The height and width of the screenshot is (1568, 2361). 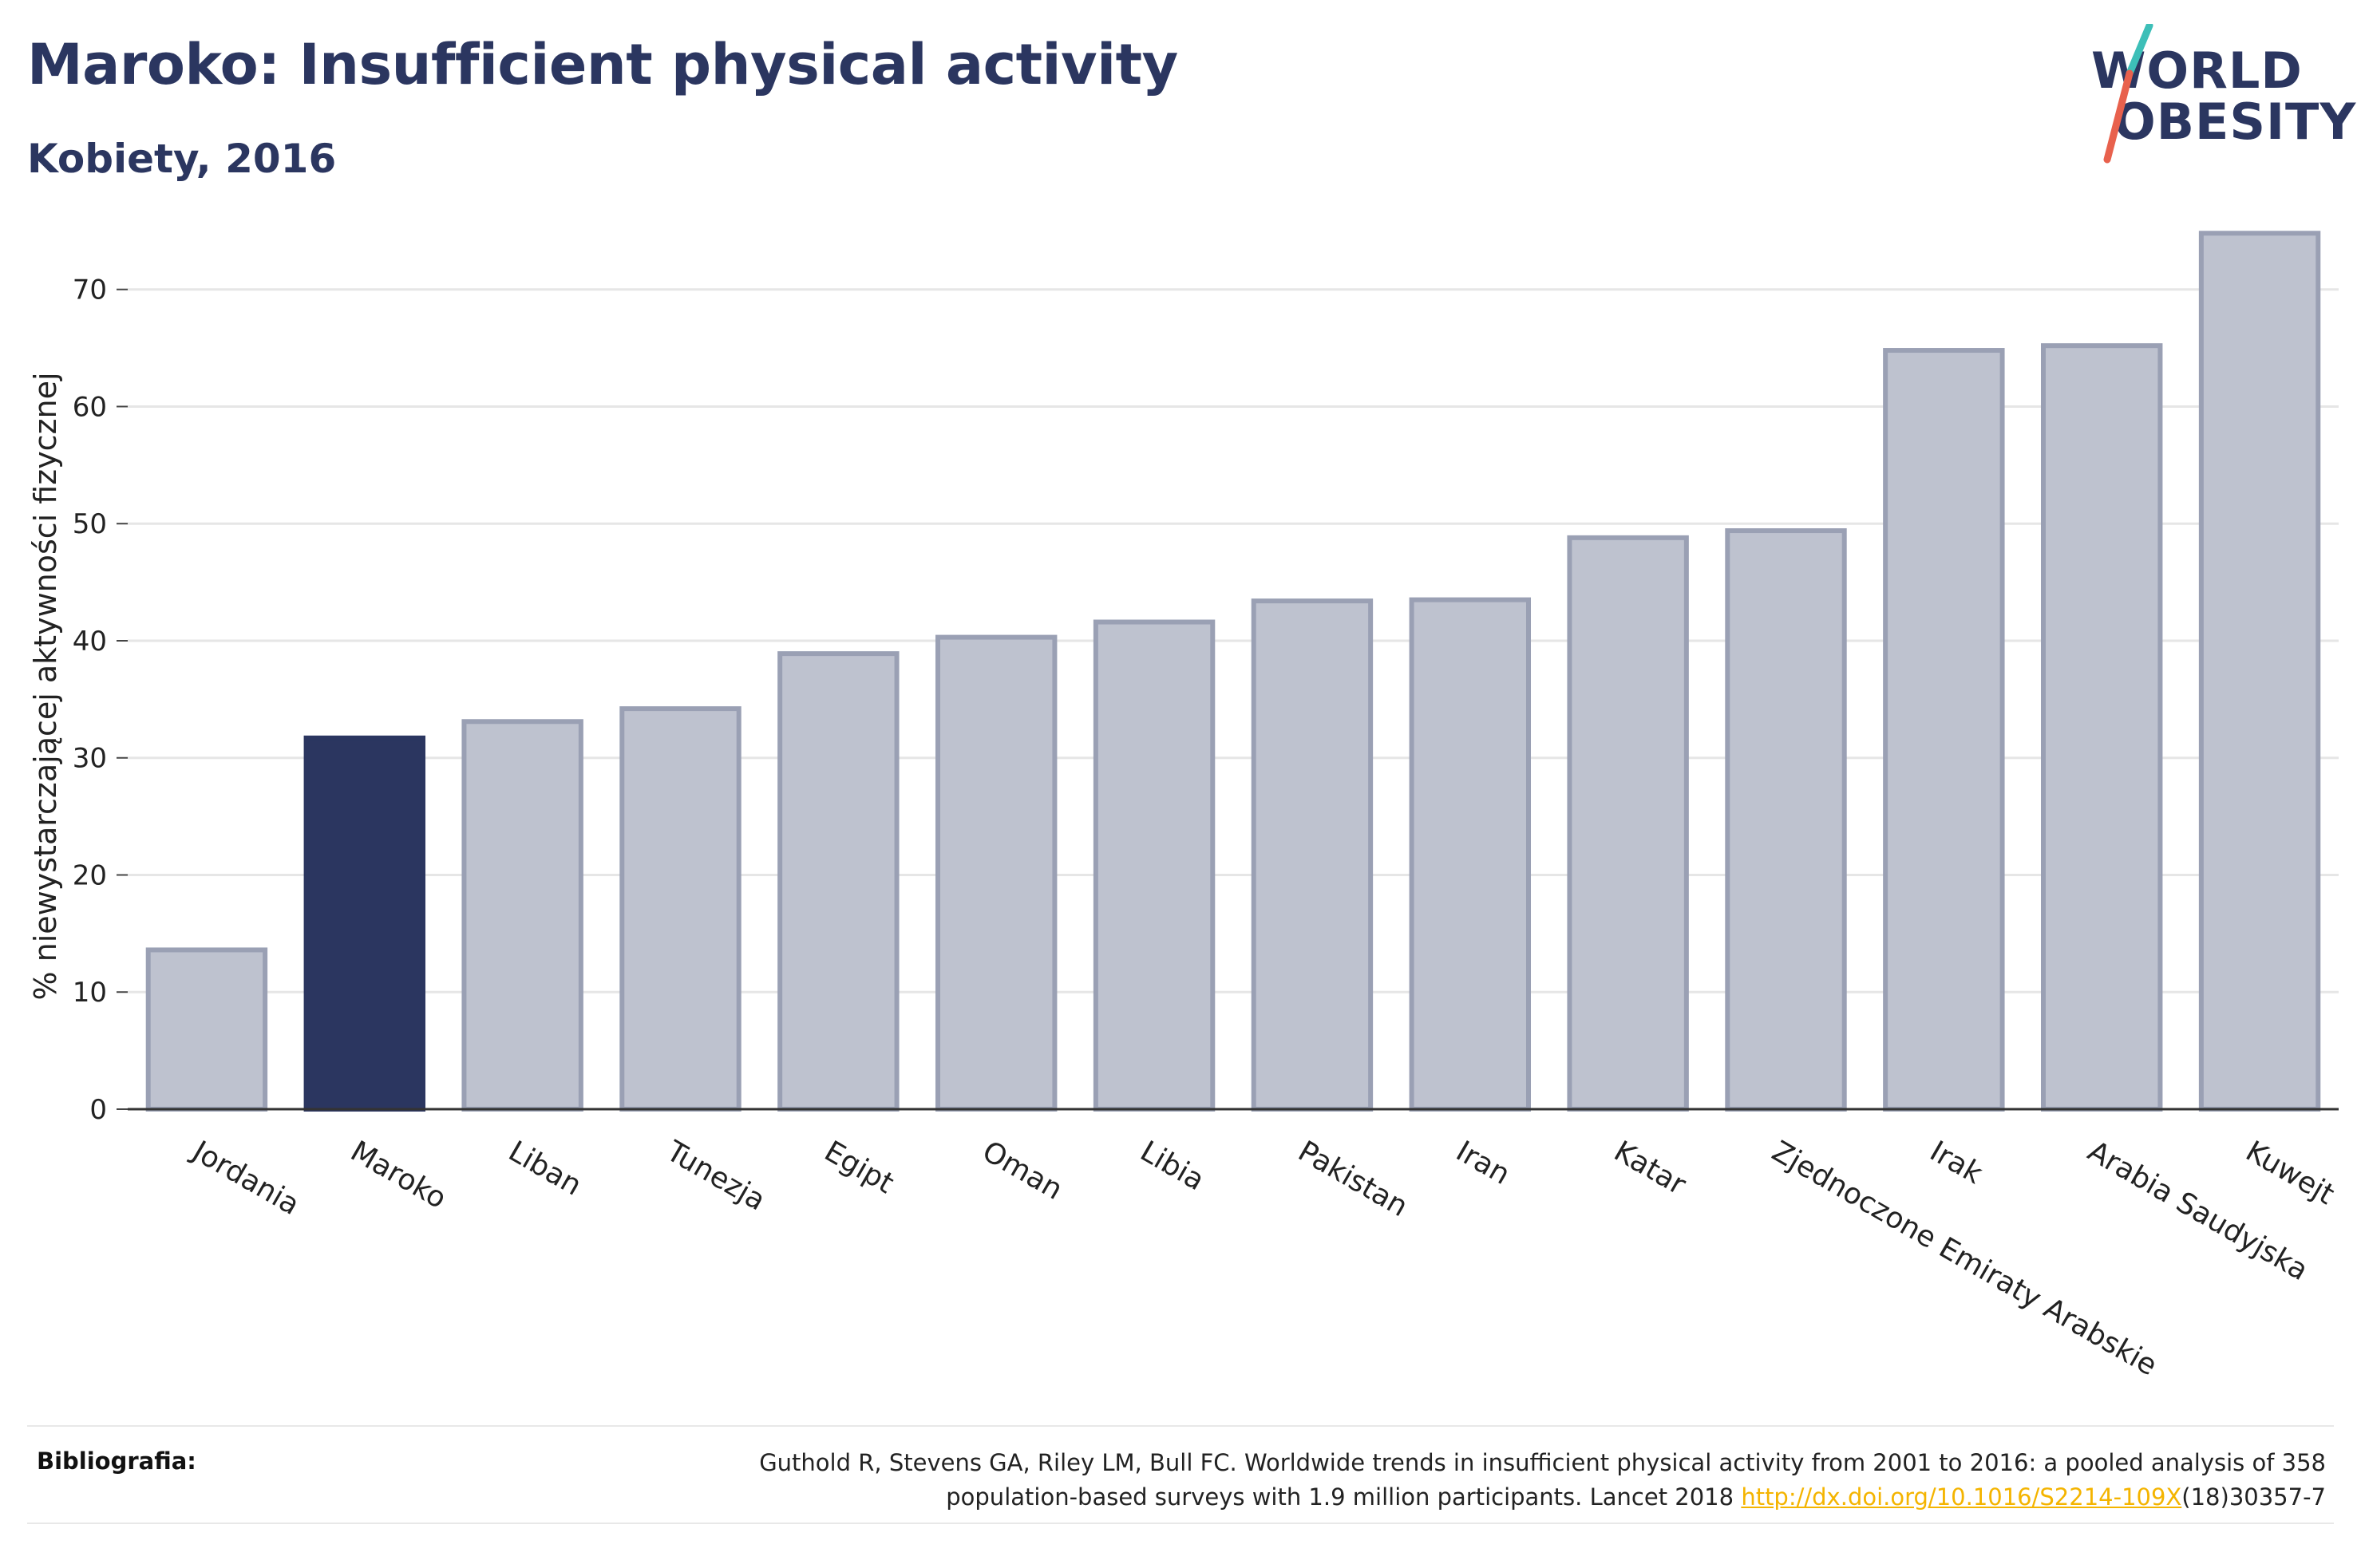 I want to click on x-tick-label: Libia, so click(x=1172, y=1166).